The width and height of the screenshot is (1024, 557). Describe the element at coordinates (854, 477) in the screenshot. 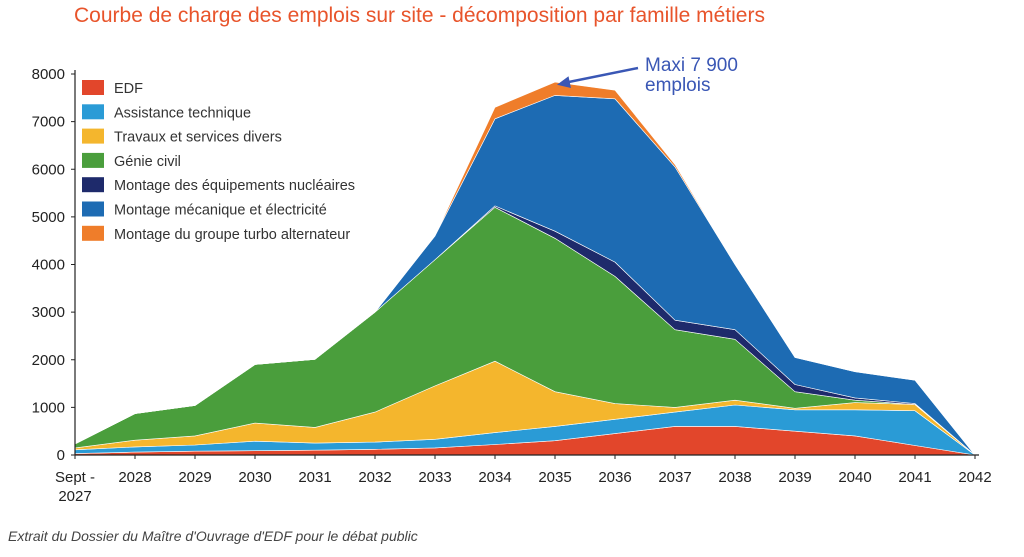

I see `x-tick-label: 2040` at that location.